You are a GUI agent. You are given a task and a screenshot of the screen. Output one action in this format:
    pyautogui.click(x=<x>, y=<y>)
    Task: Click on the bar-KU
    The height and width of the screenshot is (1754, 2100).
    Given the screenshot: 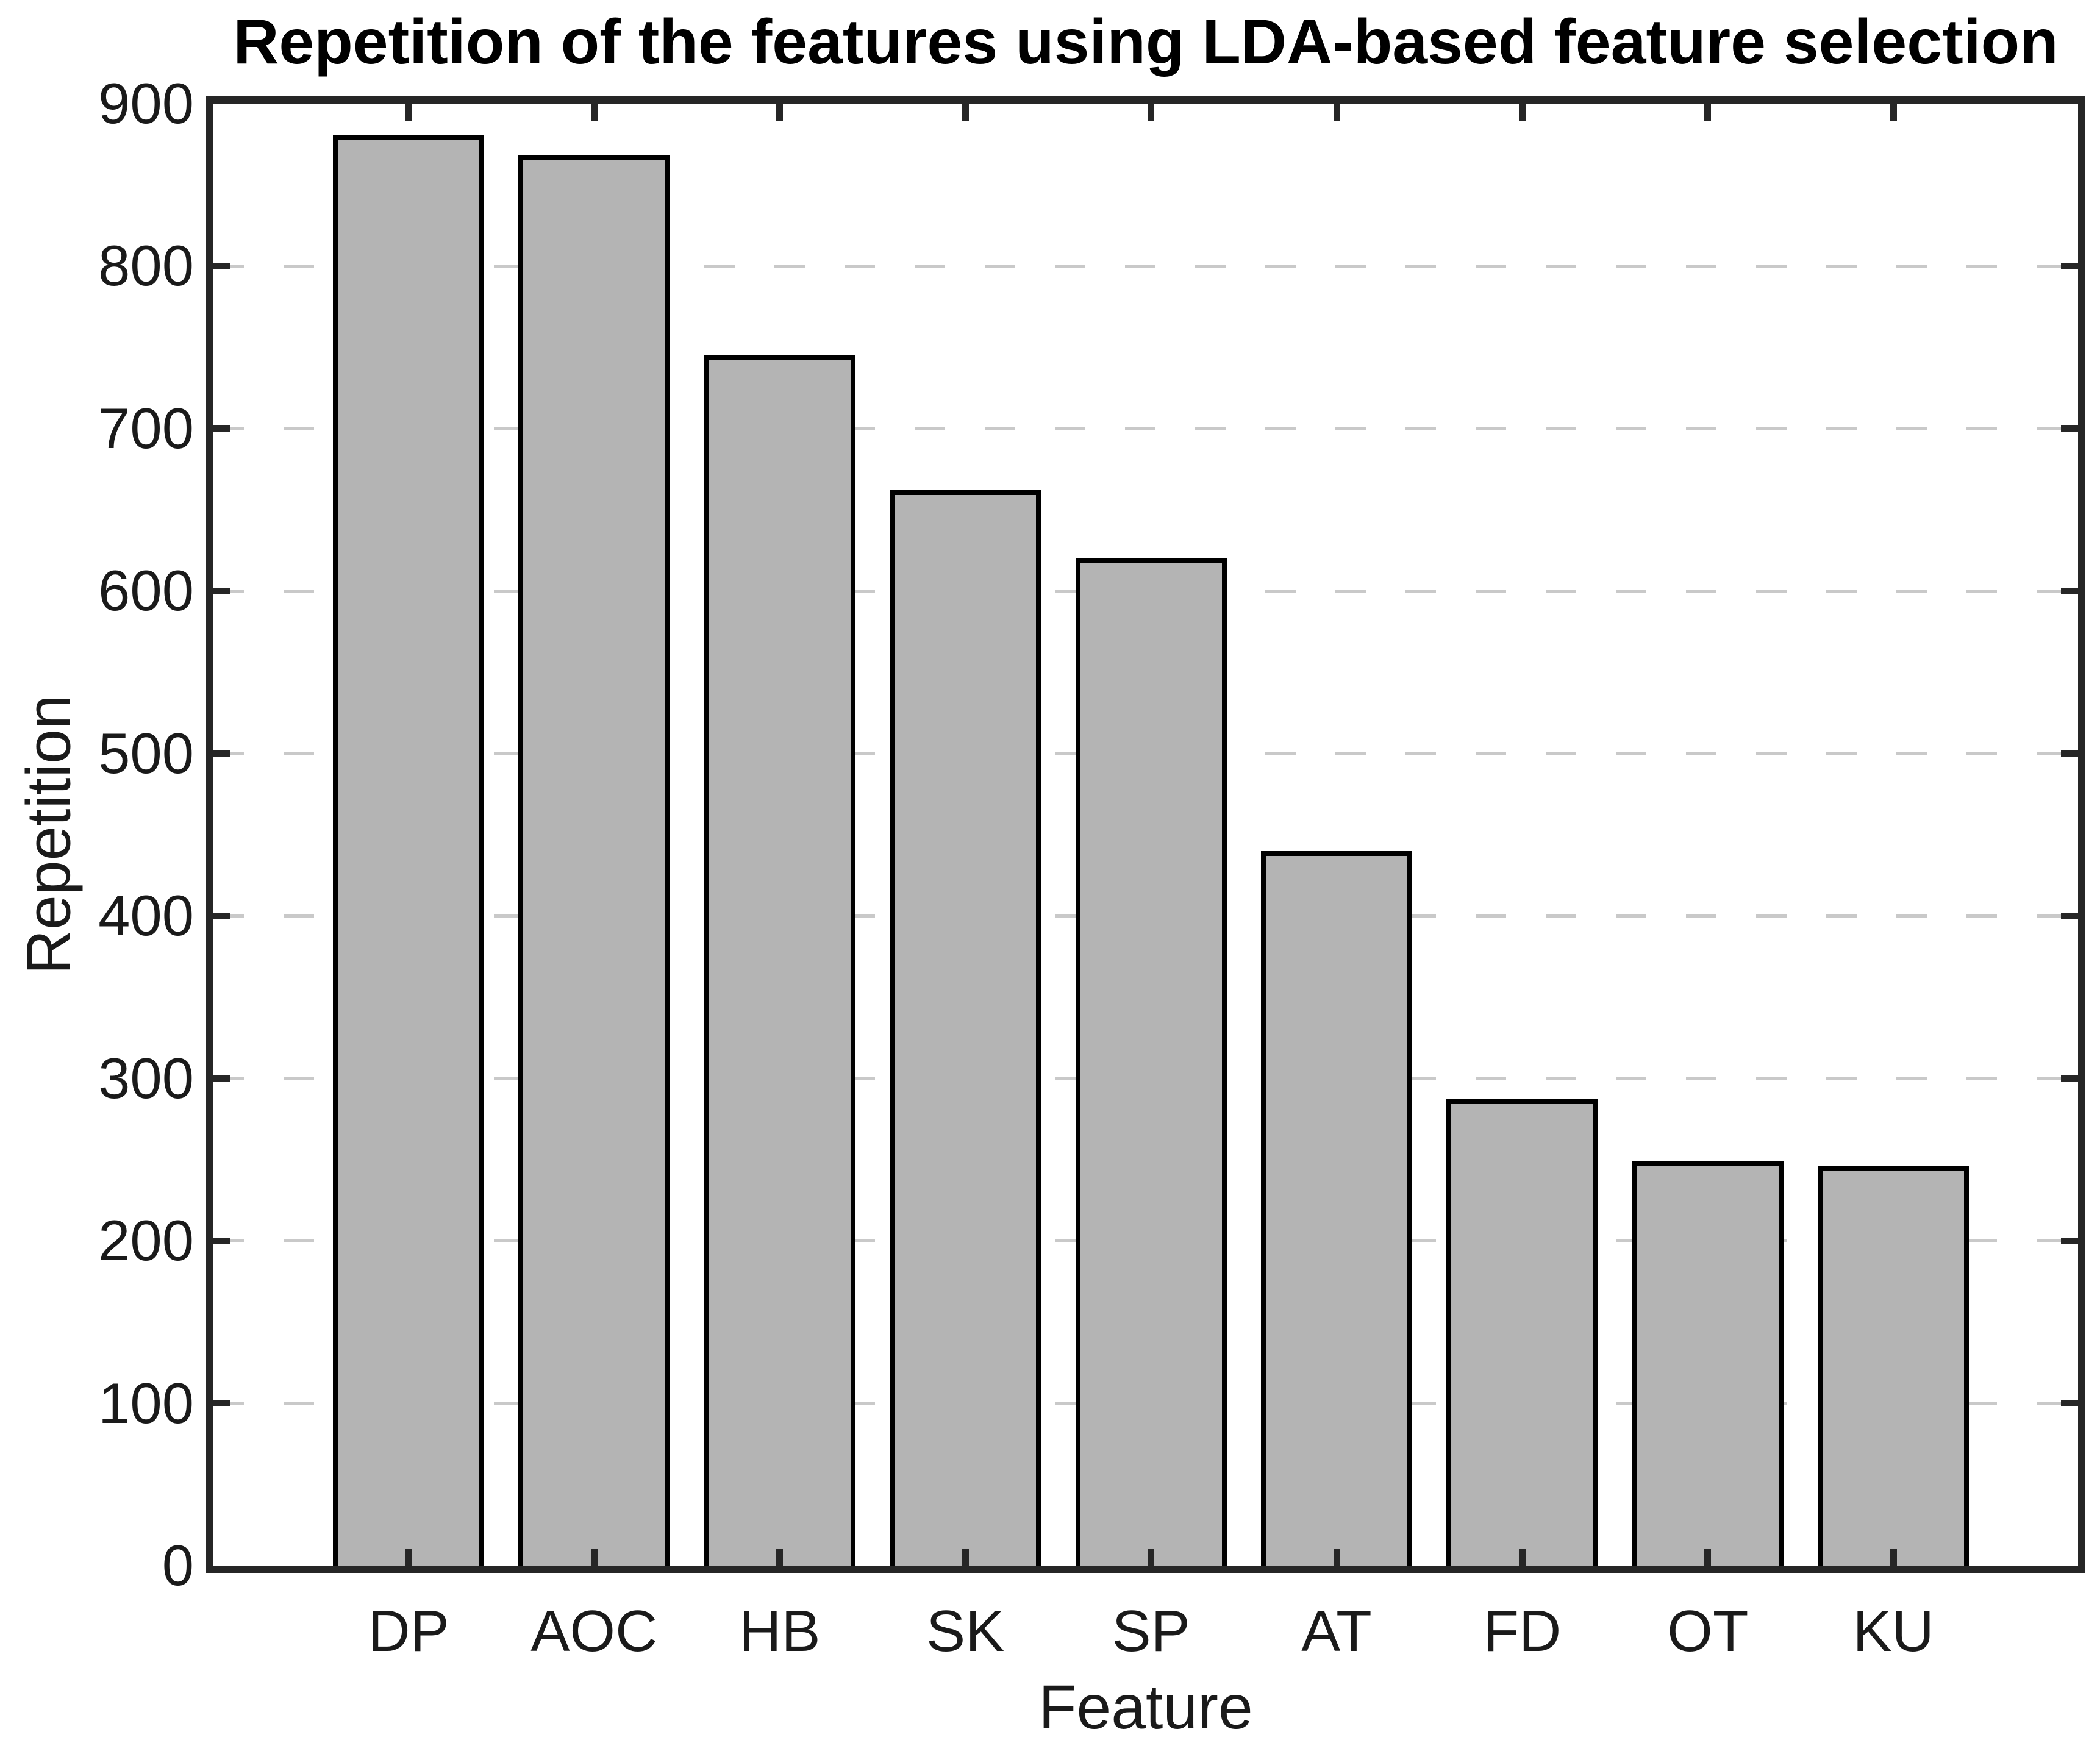 What is the action you would take?
    pyautogui.click(x=1894, y=1366)
    